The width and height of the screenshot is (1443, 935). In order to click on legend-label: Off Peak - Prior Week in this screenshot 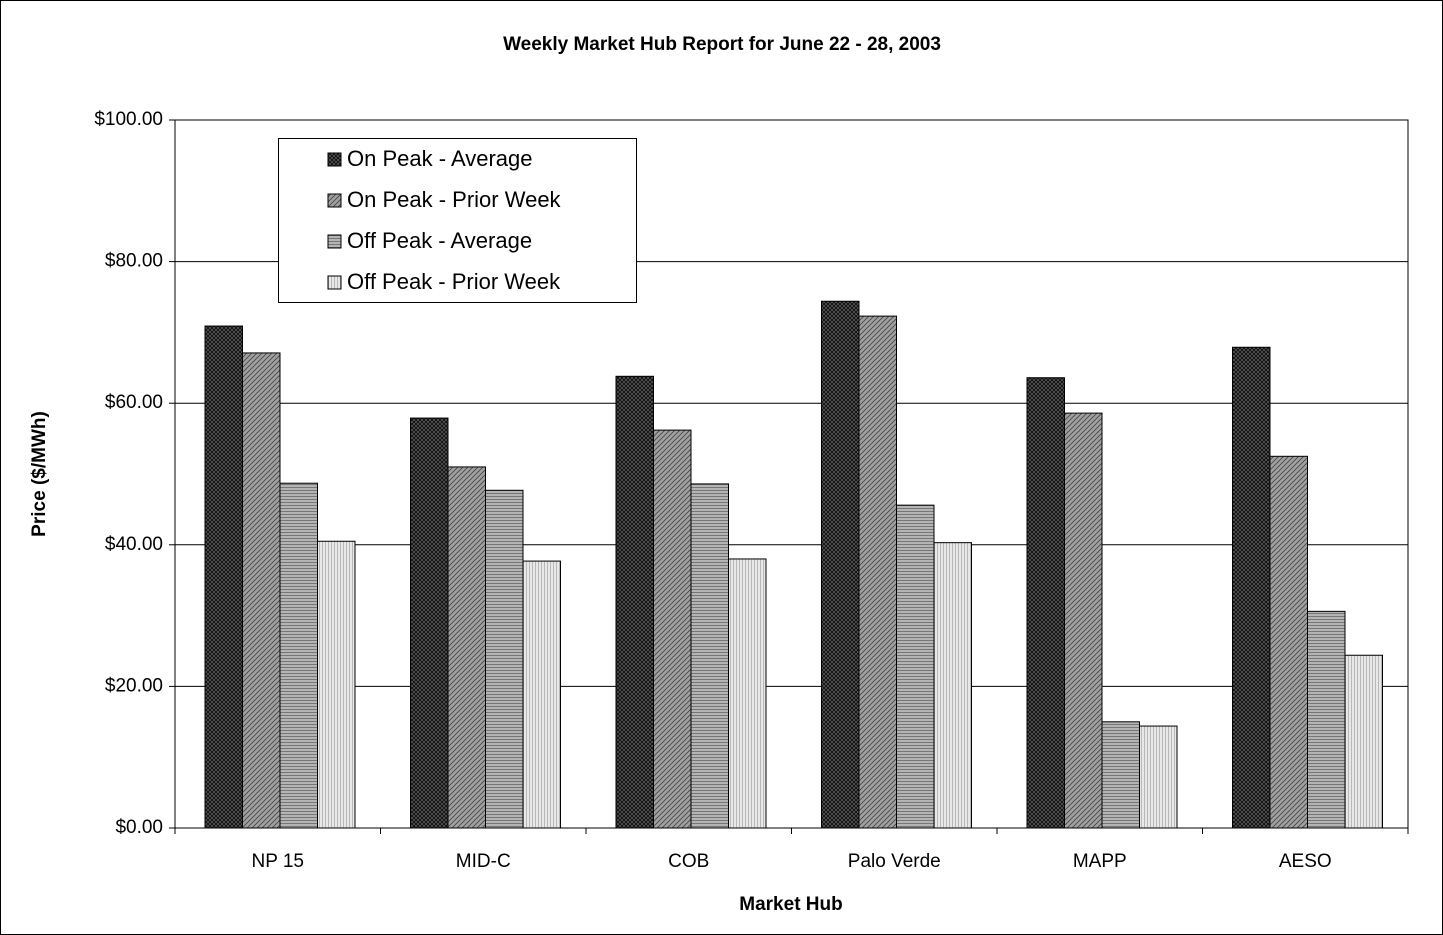, I will do `click(454, 281)`.